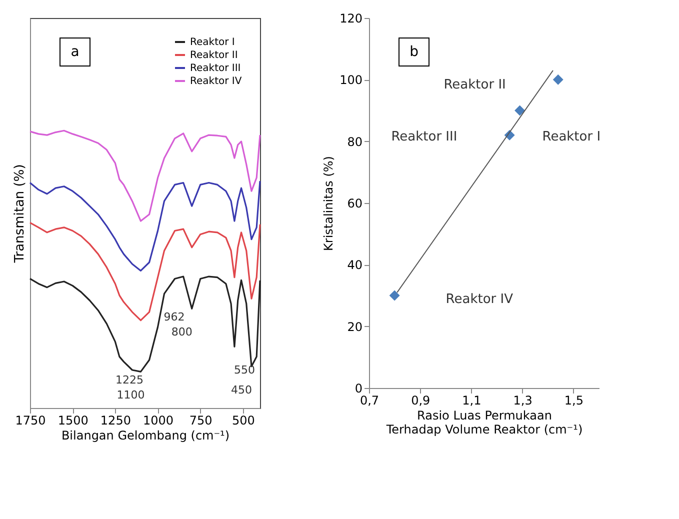 The image size is (679, 519). Describe the element at coordinates (215, 68) in the screenshot. I see `legend-label: Reaktor III` at that location.